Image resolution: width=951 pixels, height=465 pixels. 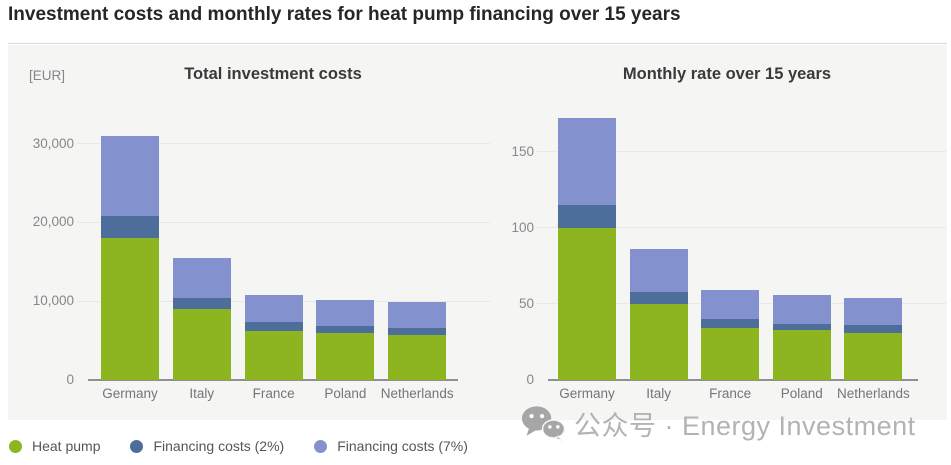 I want to click on title-divider, so click(x=477, y=43).